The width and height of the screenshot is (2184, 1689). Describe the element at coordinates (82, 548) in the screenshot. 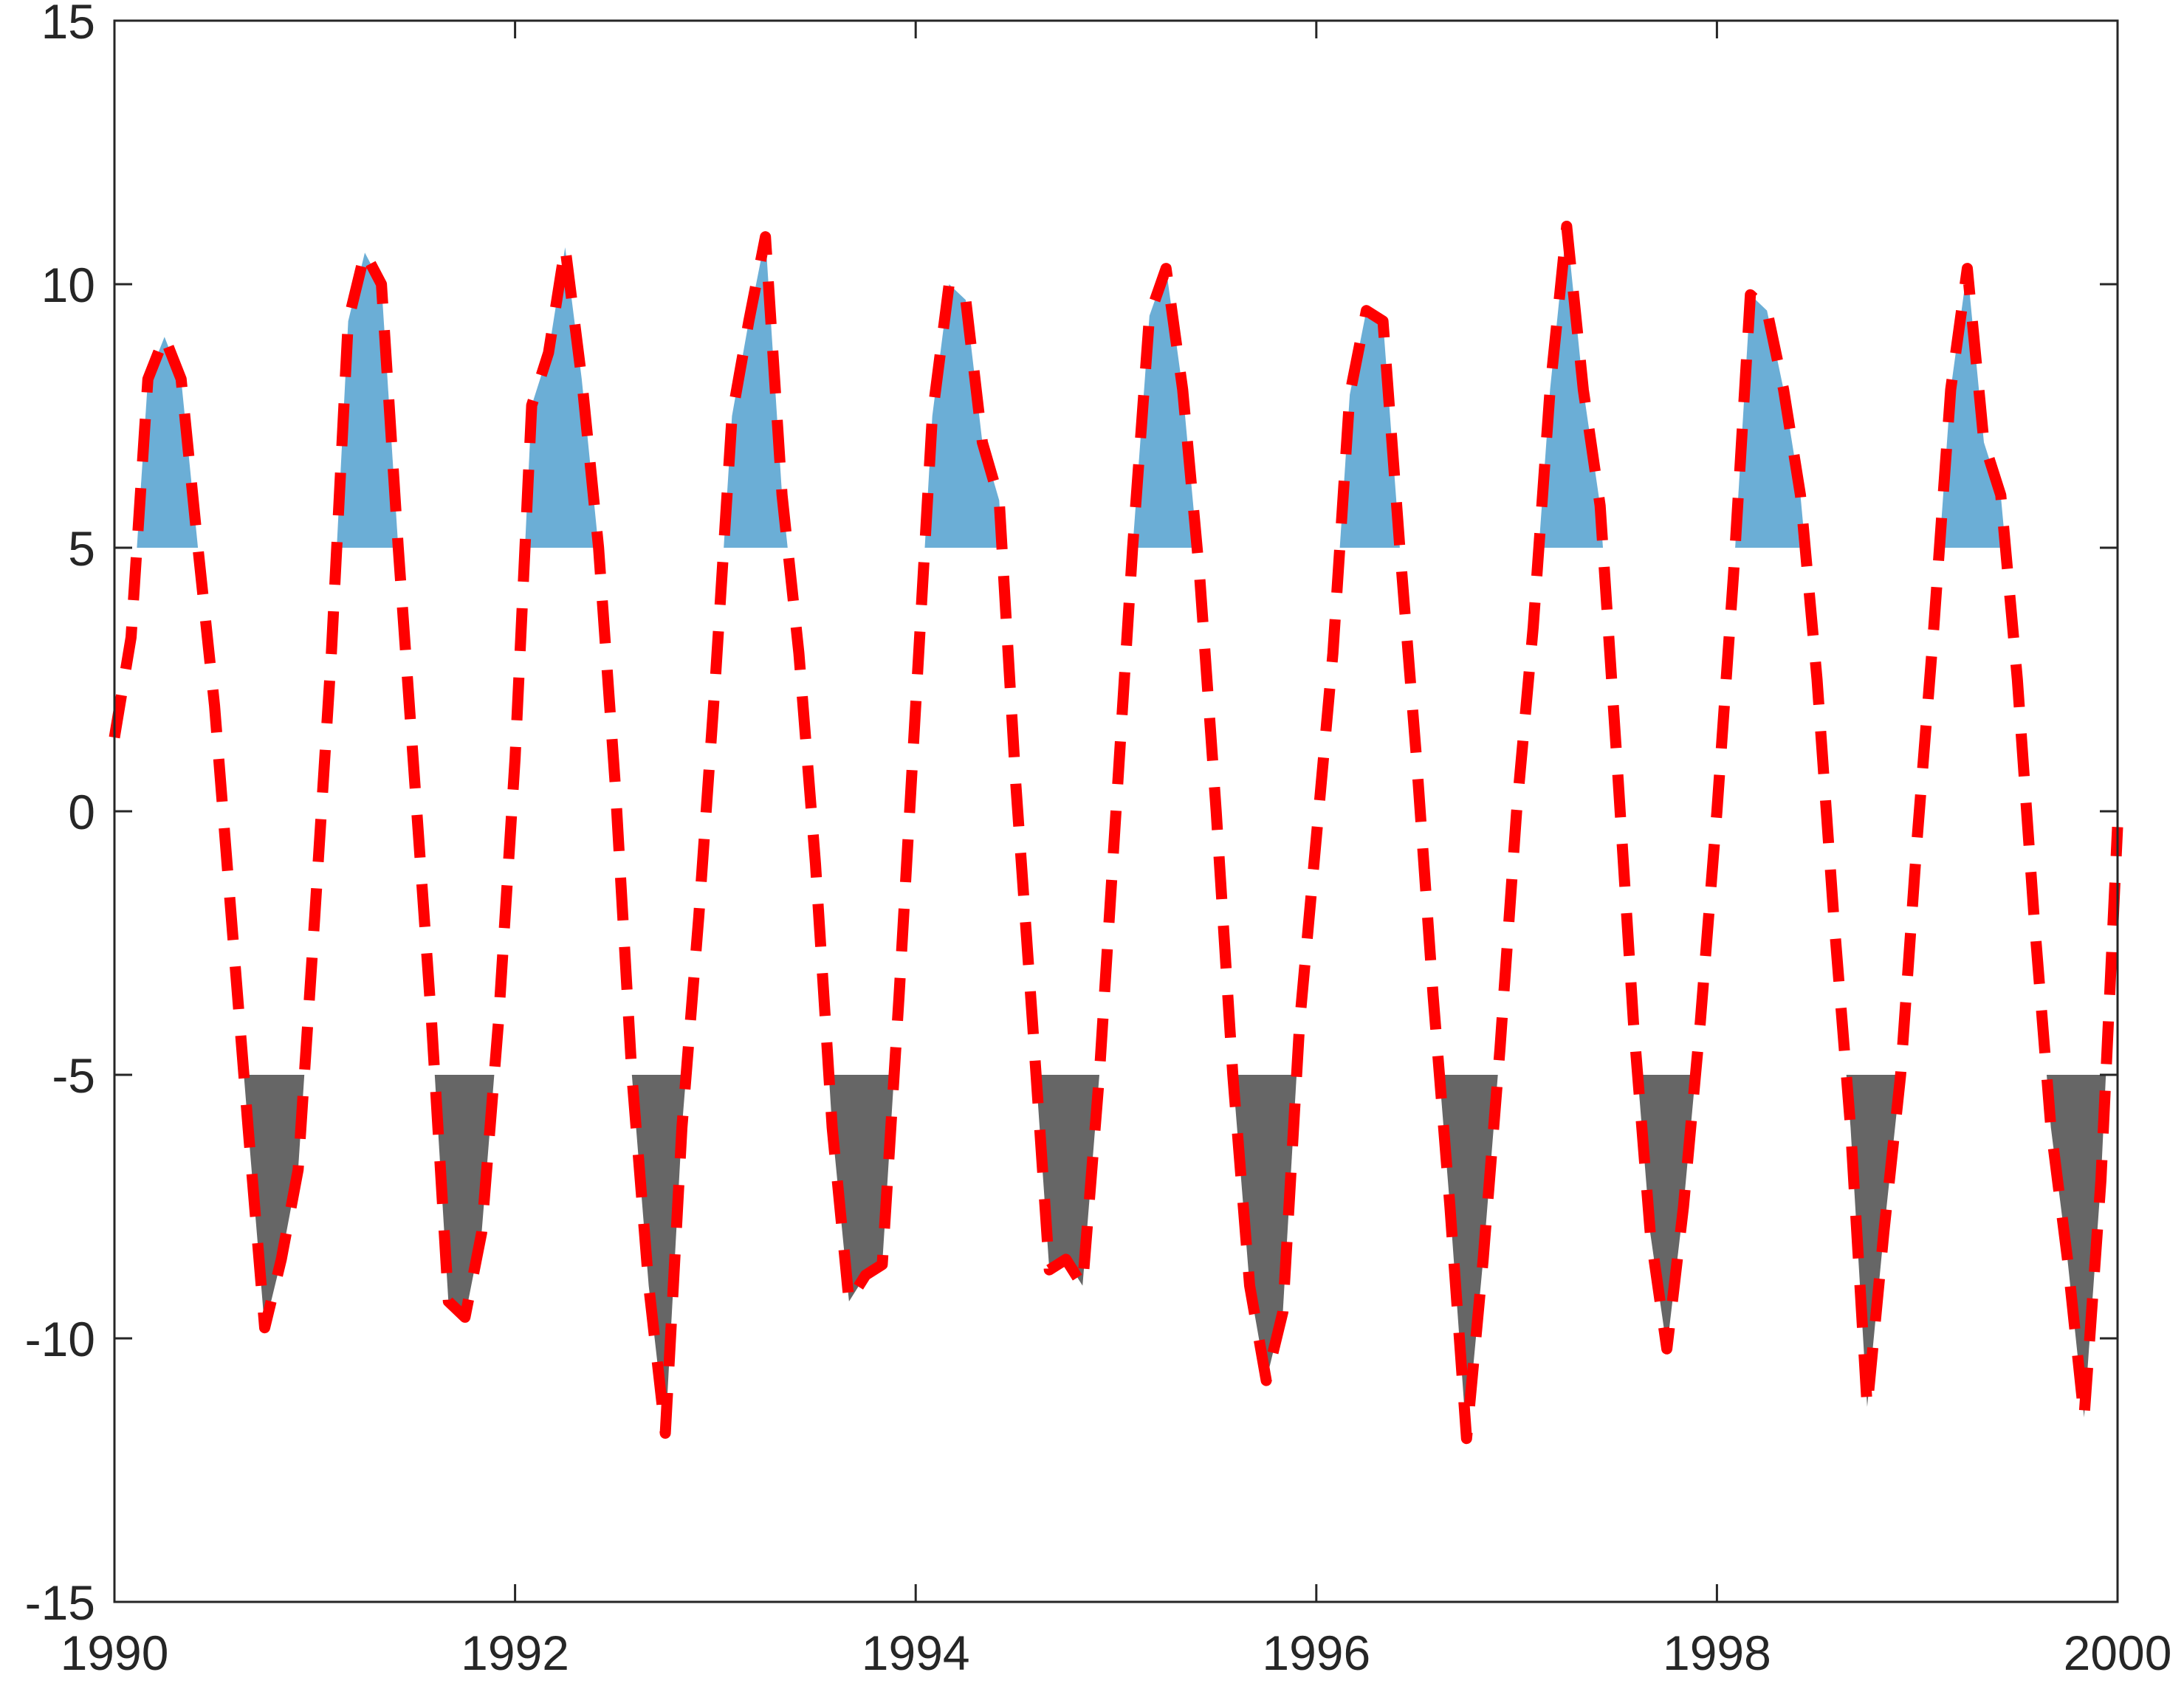

I see `y-tick-label: 5` at that location.